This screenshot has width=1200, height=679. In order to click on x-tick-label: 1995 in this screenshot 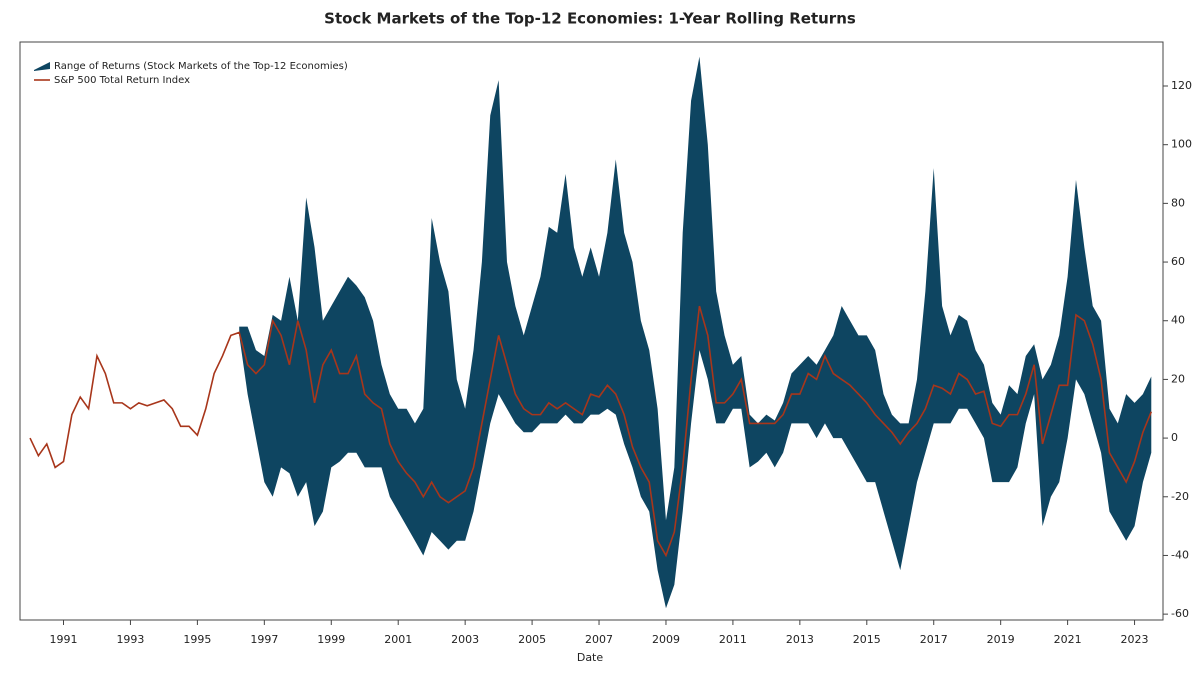, I will do `click(197, 639)`.